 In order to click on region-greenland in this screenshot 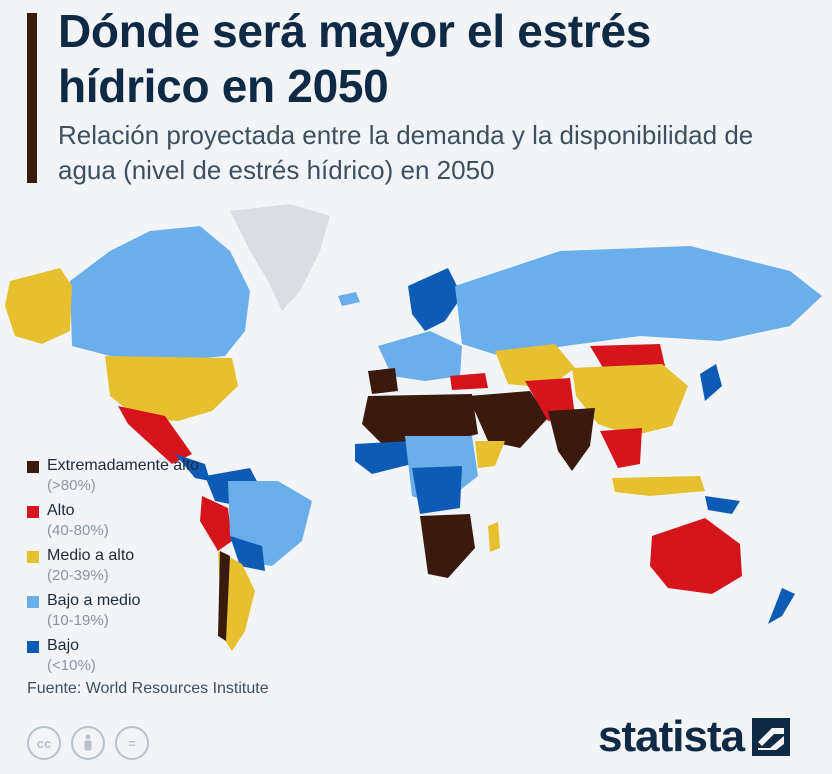, I will do `click(280, 257)`.